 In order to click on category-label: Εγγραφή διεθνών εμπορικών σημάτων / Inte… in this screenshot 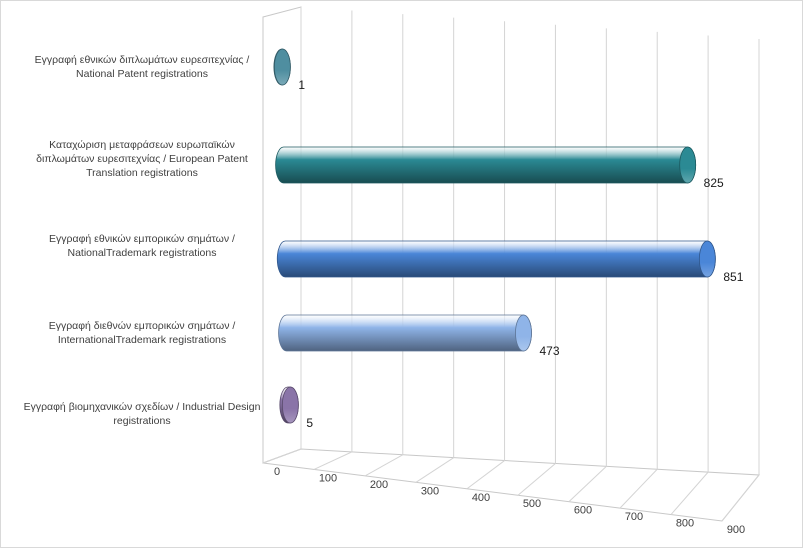, I will do `click(142, 333)`.